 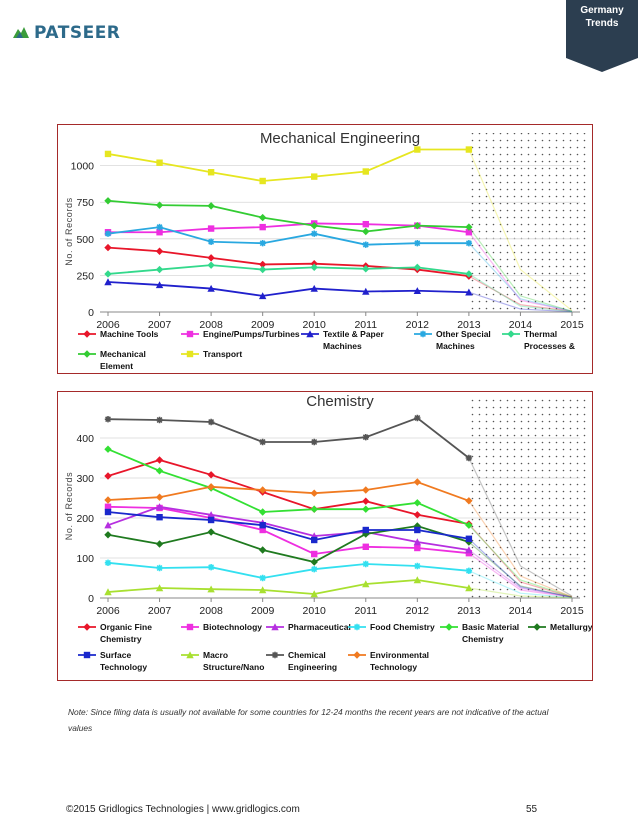 What do you see at coordinates (388, 661) in the screenshot?
I see `legend-entry: Environmental Technology` at bounding box center [388, 661].